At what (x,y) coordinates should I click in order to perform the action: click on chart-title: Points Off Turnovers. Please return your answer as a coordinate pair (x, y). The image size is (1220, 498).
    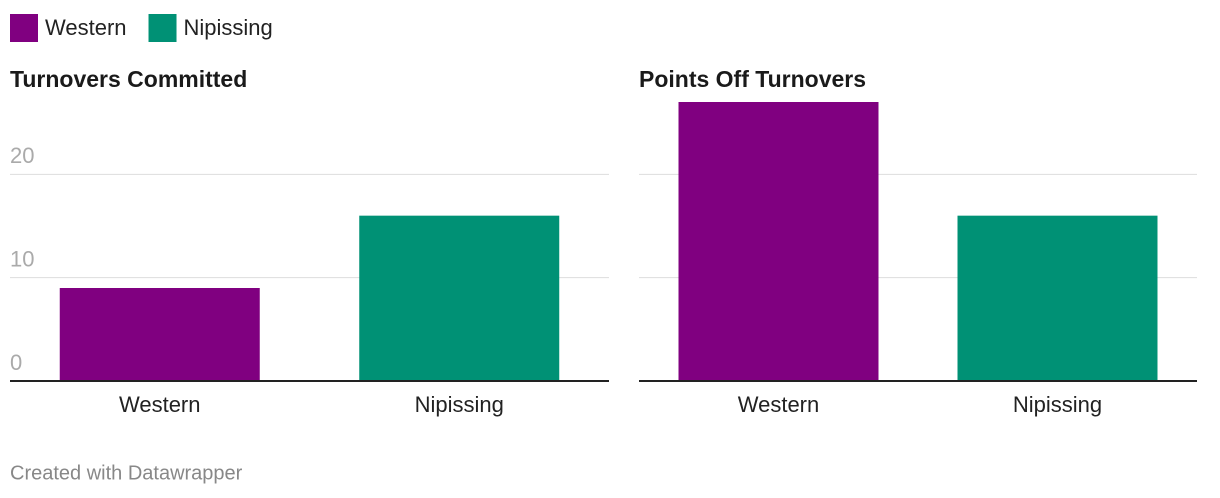
    Looking at the image, I should click on (752, 79).